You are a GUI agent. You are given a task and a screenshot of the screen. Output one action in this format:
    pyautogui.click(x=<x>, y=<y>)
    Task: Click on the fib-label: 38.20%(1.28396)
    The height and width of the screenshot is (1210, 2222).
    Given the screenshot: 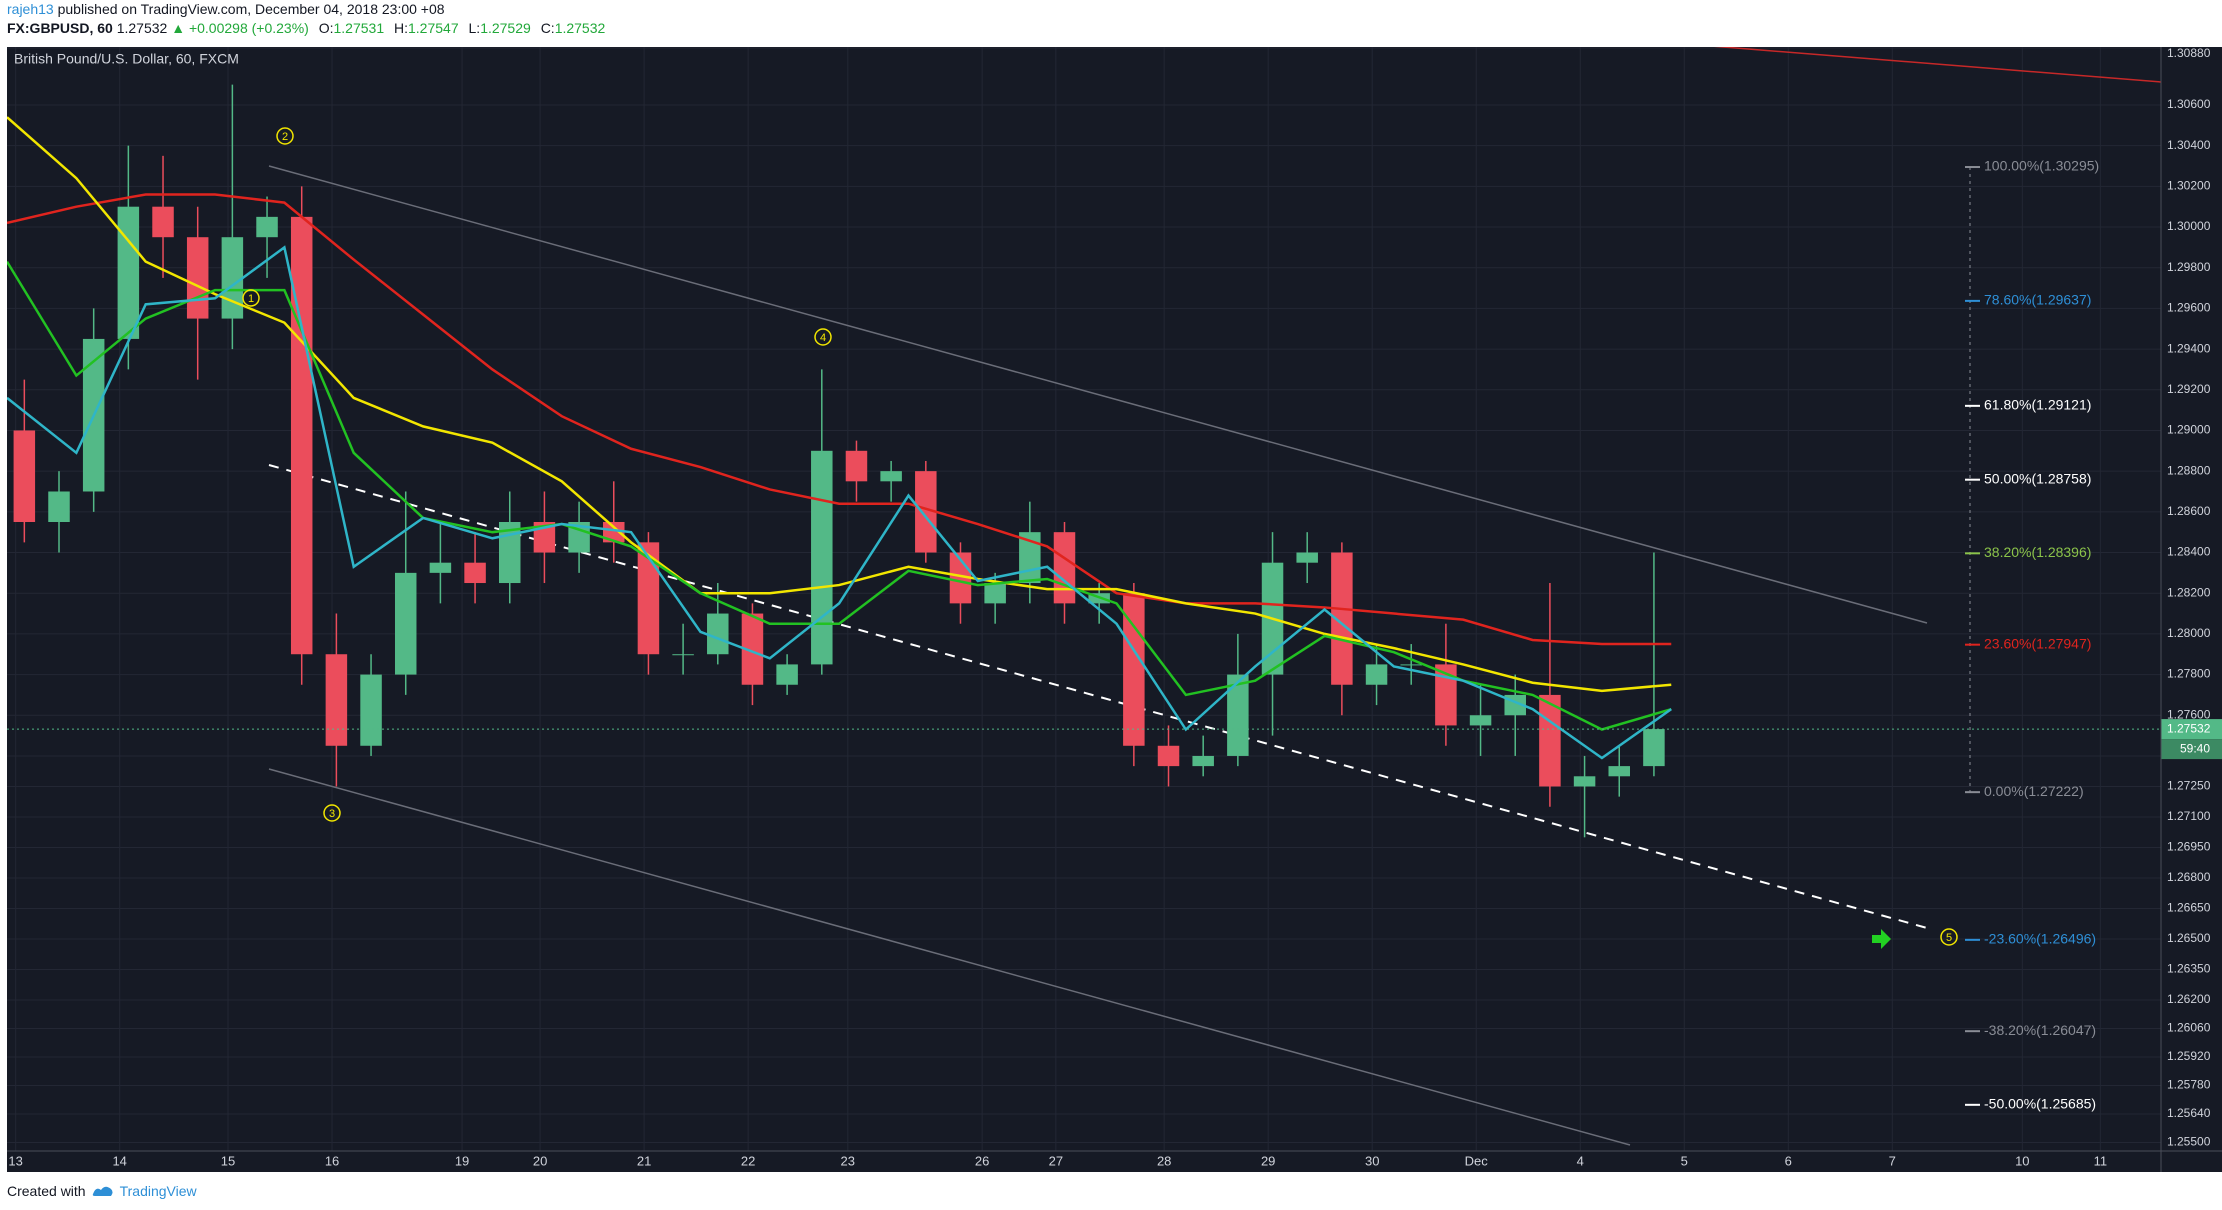 What is the action you would take?
    pyautogui.click(x=2037, y=552)
    